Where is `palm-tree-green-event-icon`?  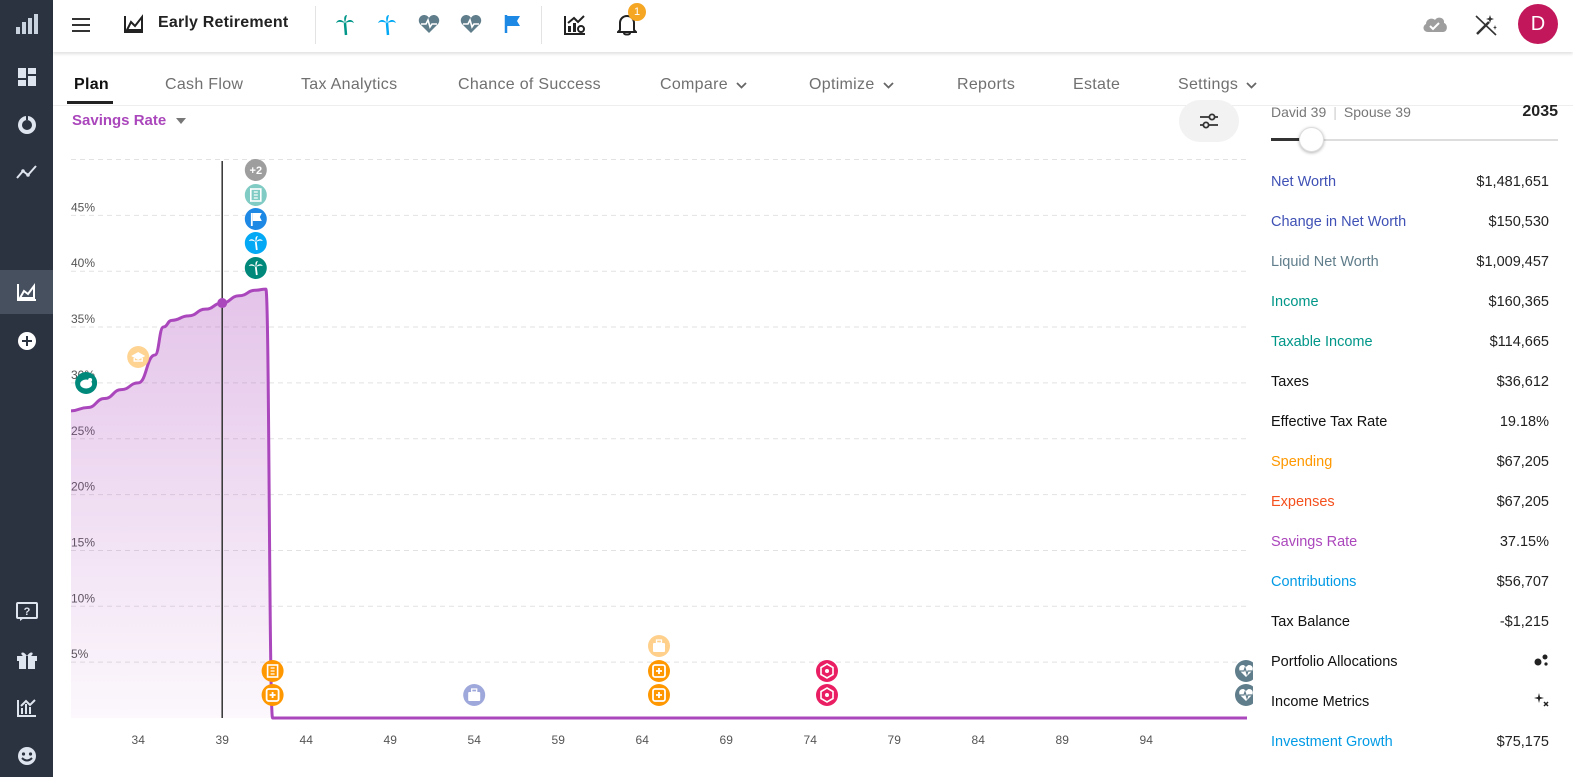 palm-tree-green-event-icon is located at coordinates (255, 268).